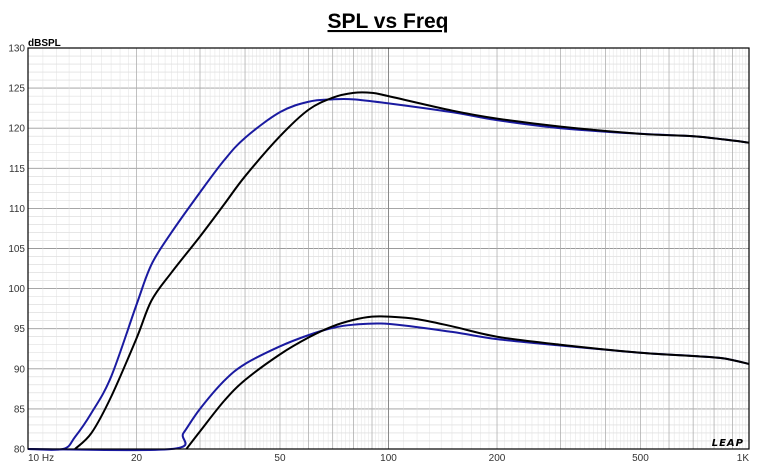  I want to click on y-tick-label: 110, so click(17, 209).